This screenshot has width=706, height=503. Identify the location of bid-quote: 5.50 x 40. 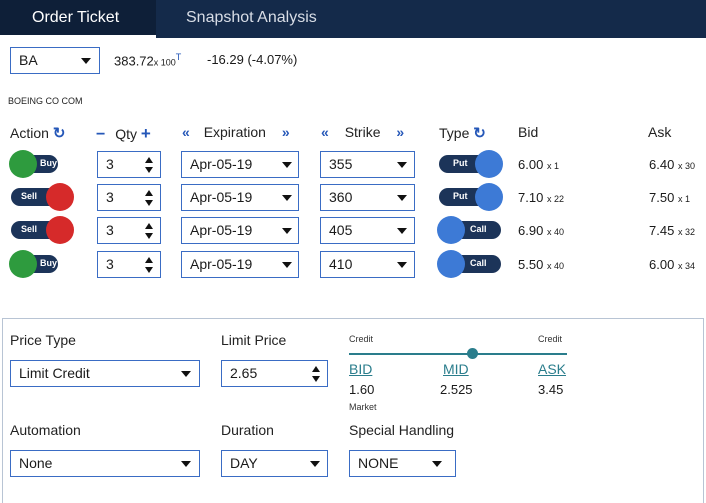
(541, 264).